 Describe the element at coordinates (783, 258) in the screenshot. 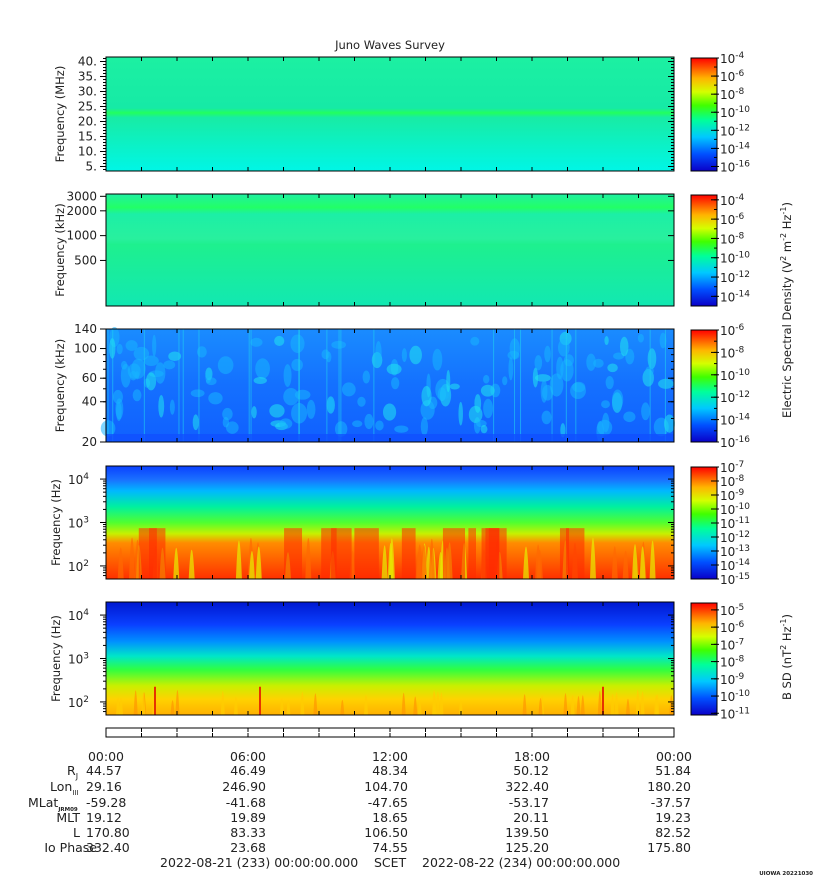

I see `cbar-e-sup1: 2` at that location.